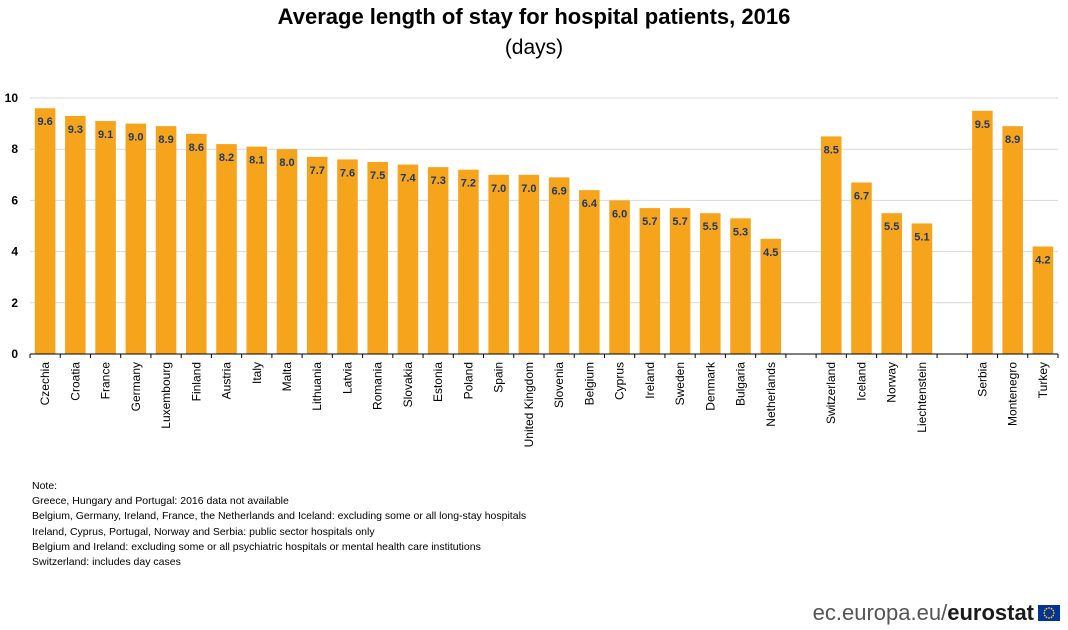  Describe the element at coordinates (347, 378) in the screenshot. I see `x-tick-label: Latvia` at that location.